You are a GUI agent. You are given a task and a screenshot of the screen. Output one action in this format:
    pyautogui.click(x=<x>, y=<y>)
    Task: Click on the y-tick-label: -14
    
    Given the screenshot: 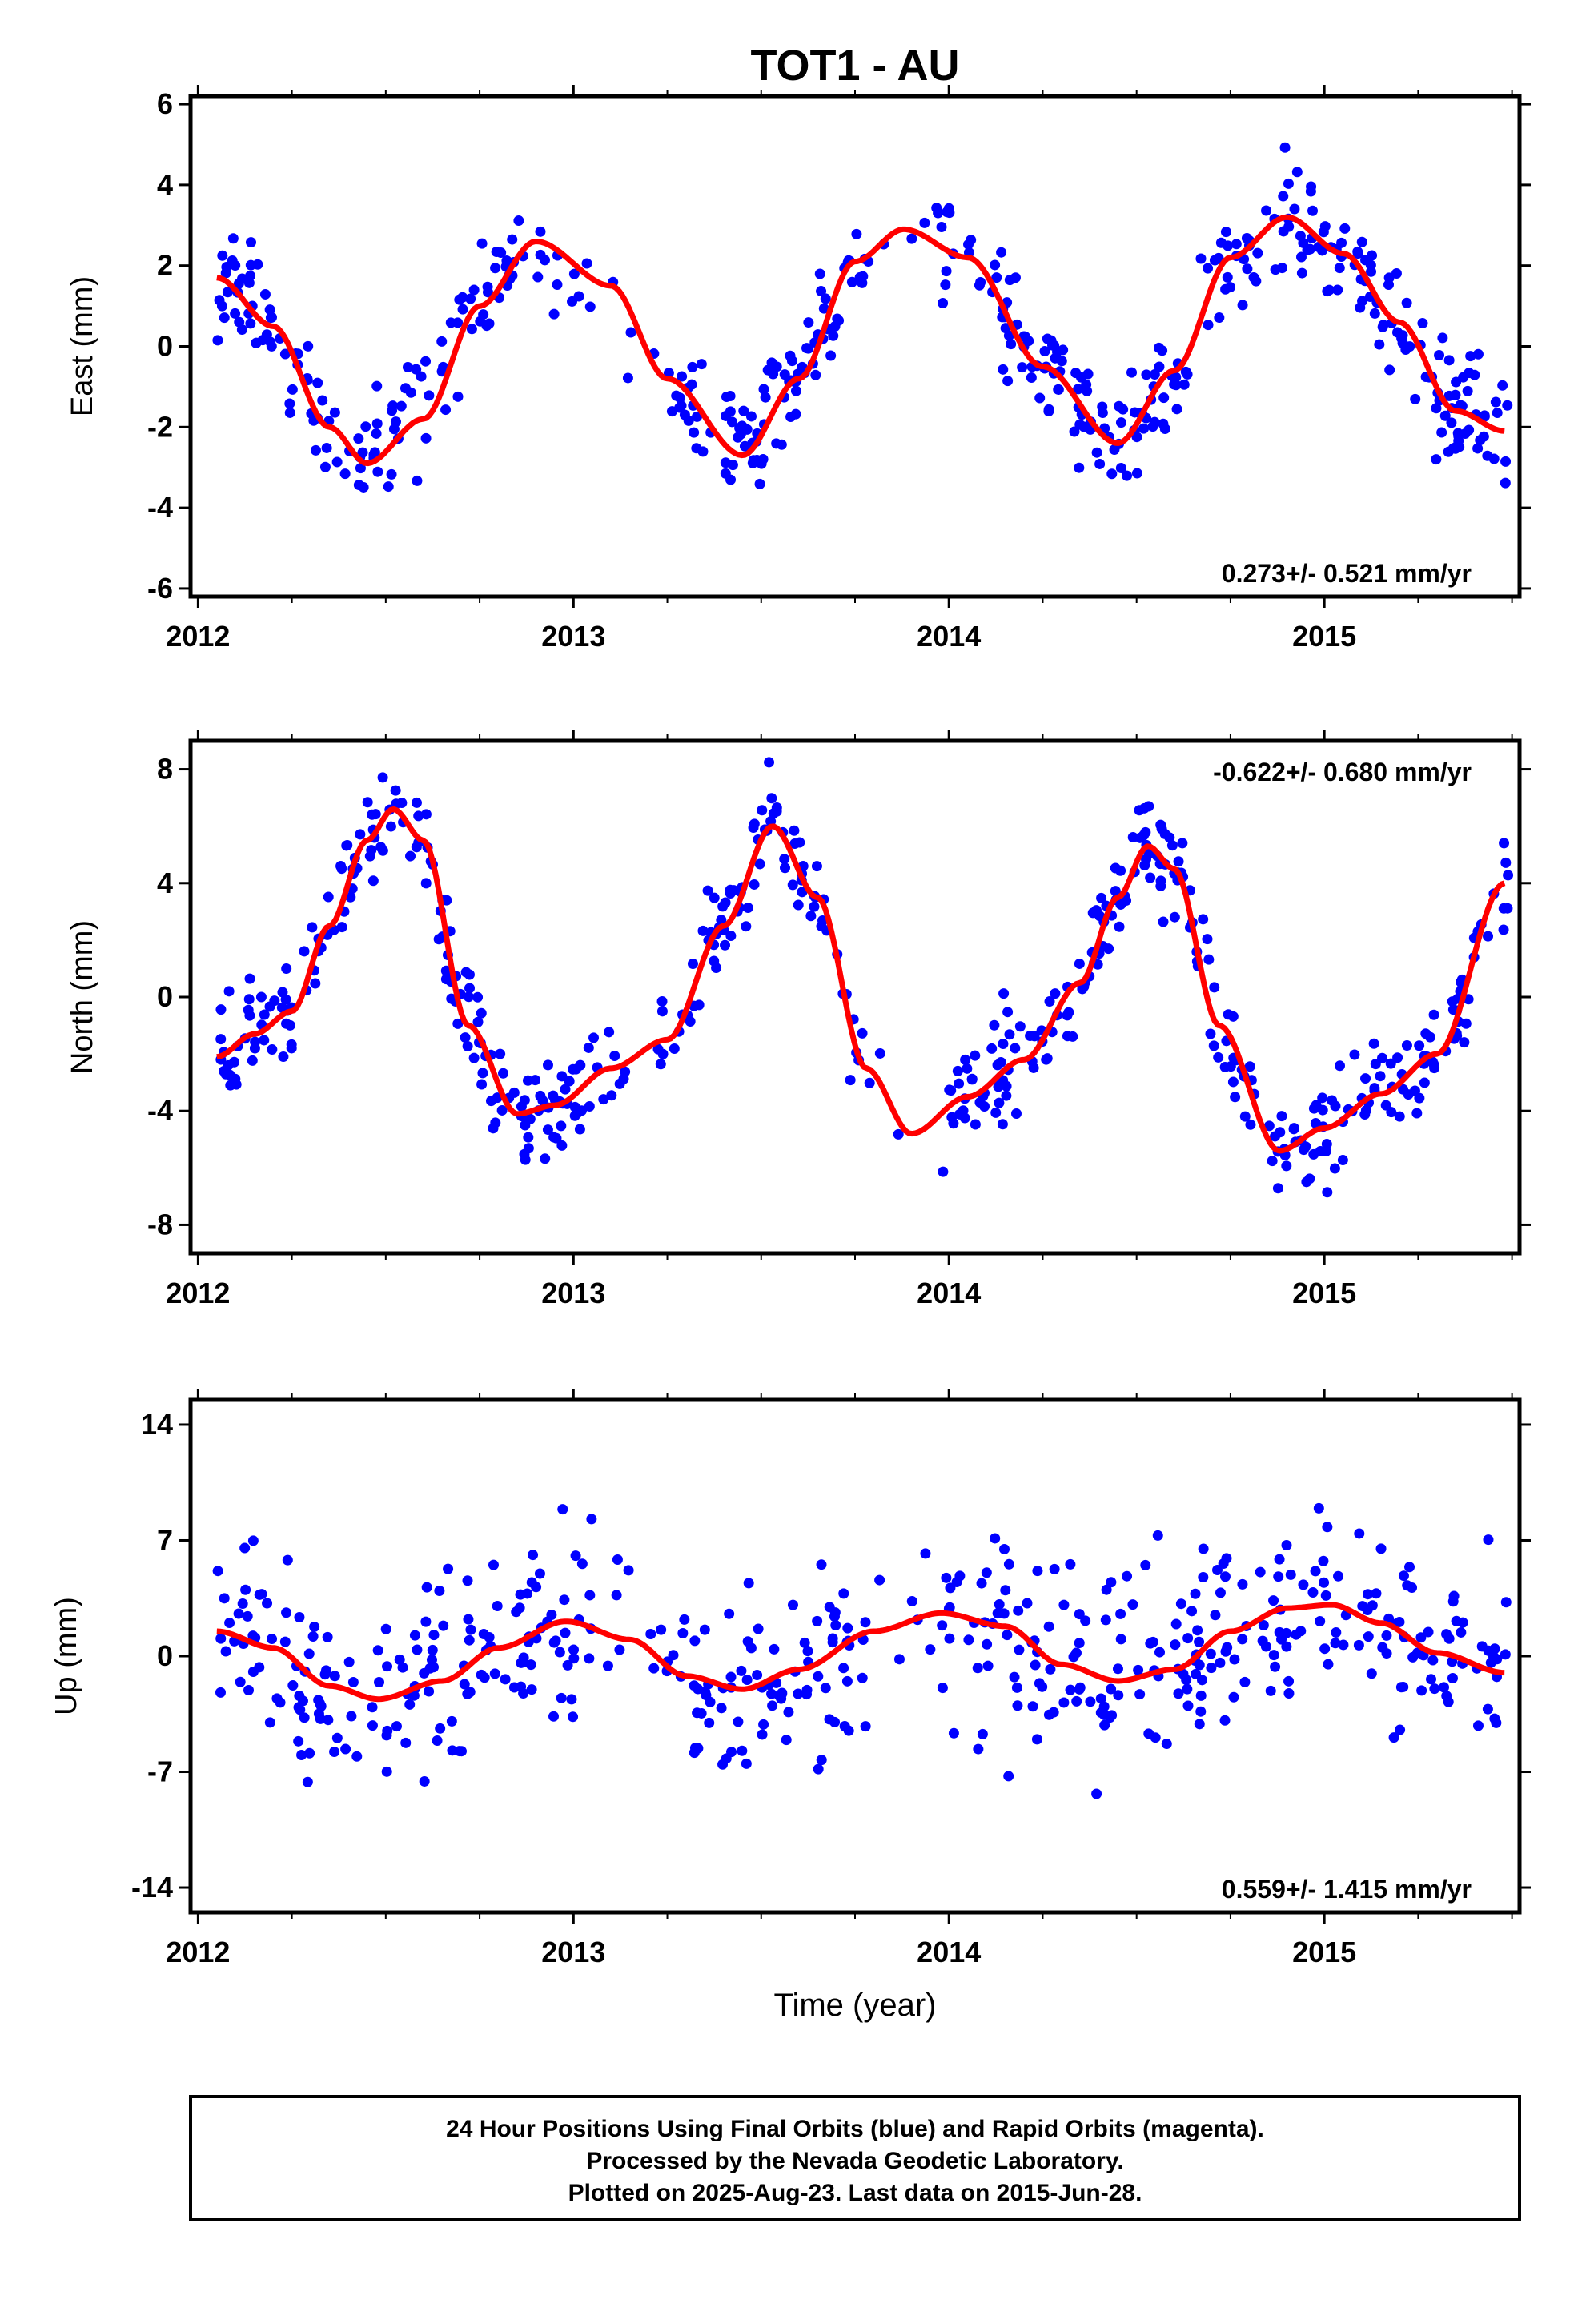 What is the action you would take?
    pyautogui.click(x=152, y=1888)
    